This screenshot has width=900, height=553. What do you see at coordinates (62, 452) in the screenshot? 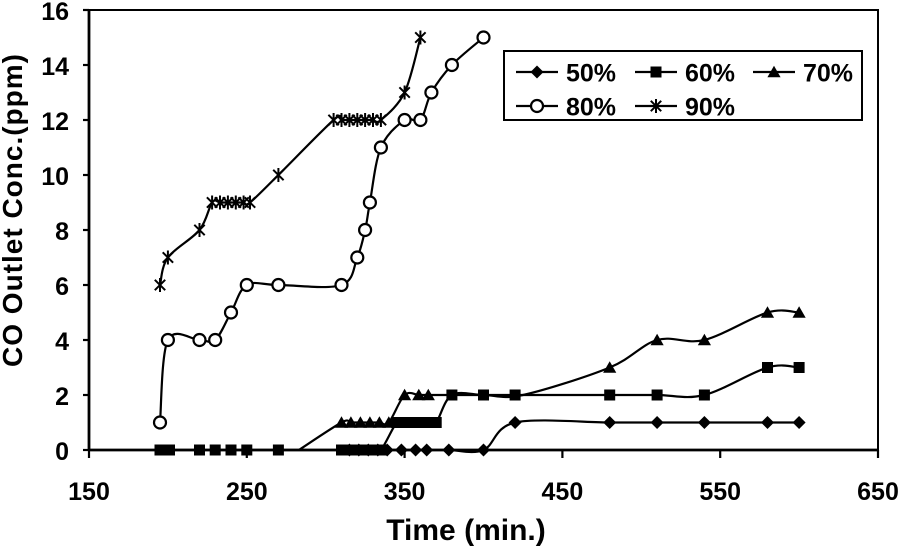
I see `svg-text: 0` at bounding box center [62, 452].